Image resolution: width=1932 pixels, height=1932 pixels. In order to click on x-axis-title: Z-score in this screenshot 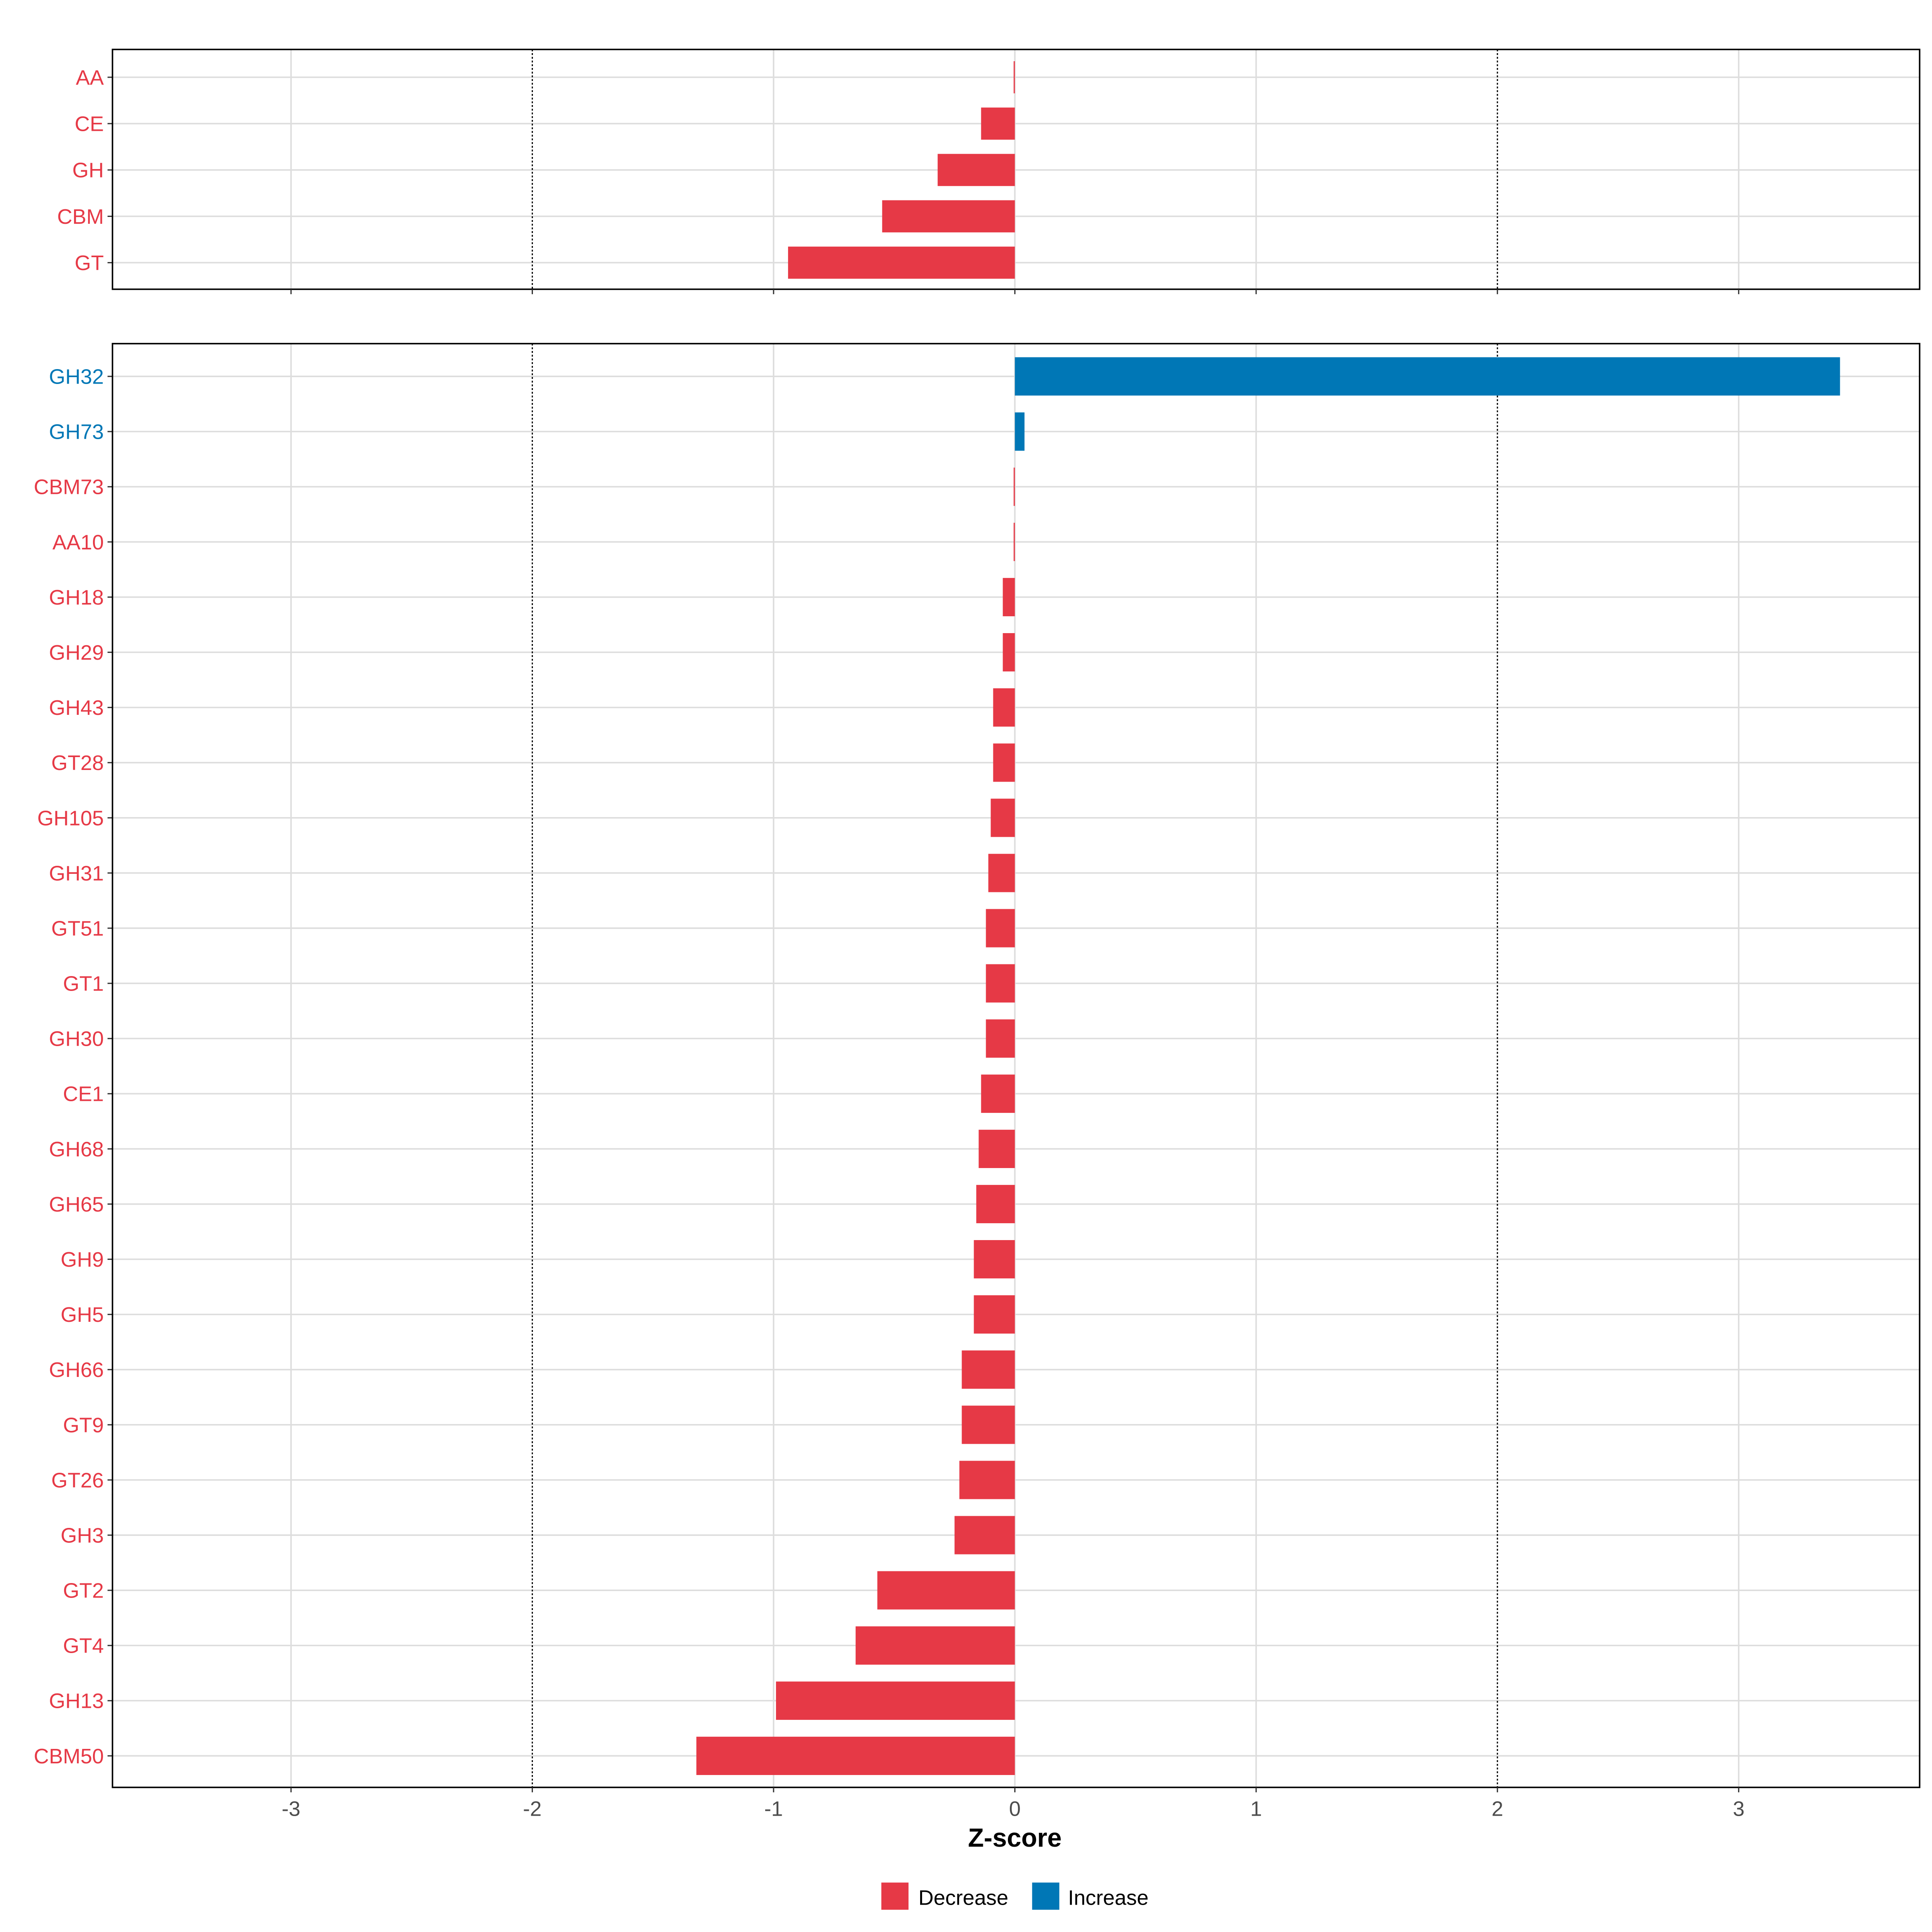, I will do `click(1015, 1837)`.